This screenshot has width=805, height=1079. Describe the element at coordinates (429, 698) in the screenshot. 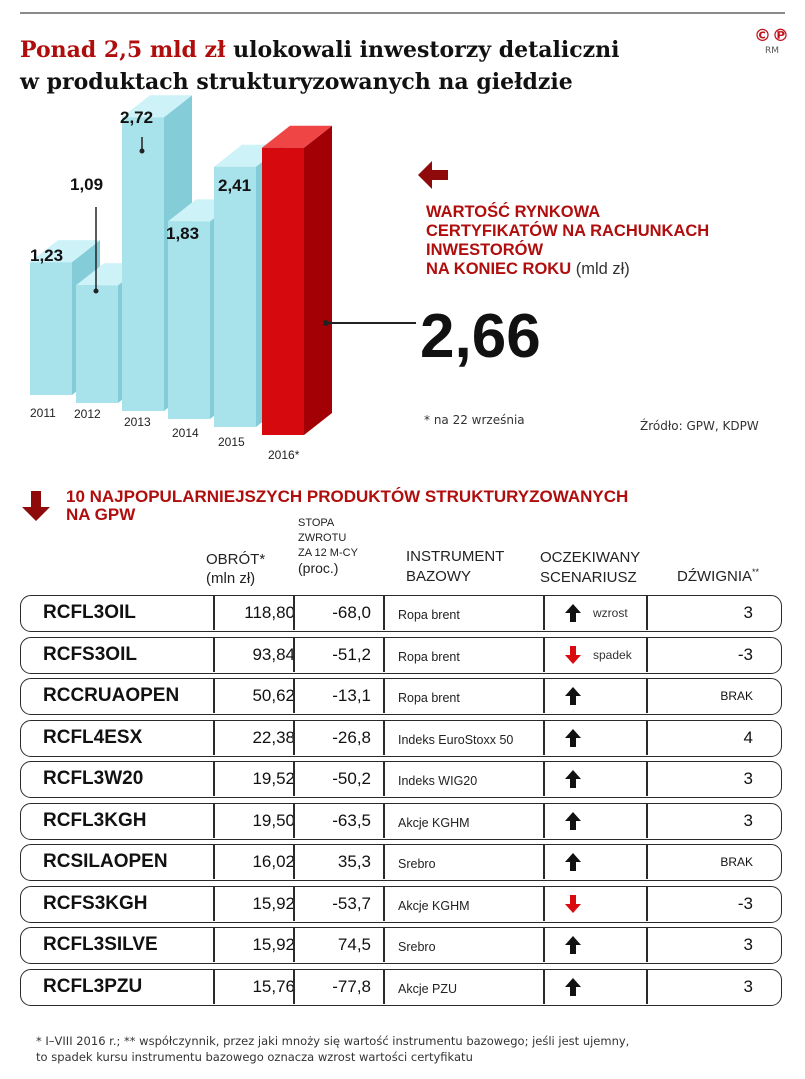

I see `instrument-value: Ropa brent` at that location.